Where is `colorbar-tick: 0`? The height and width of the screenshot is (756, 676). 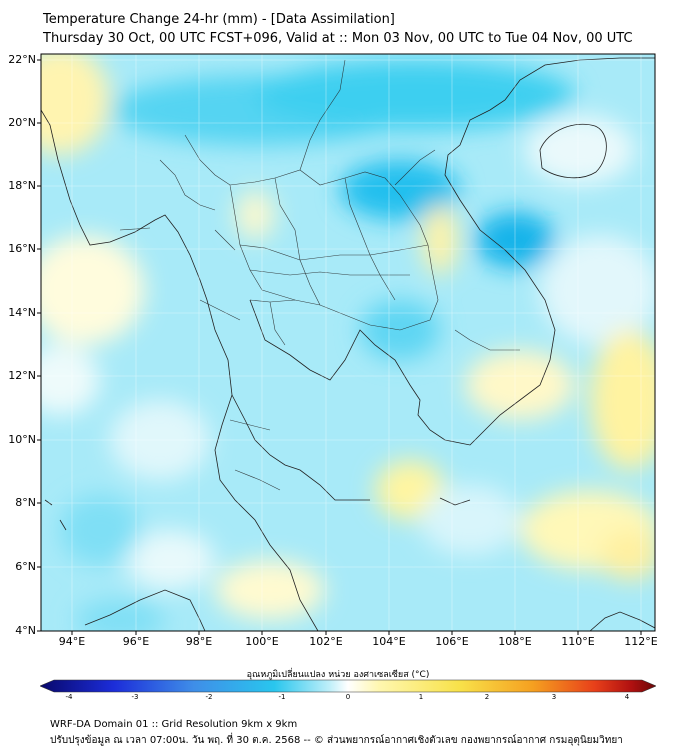
colorbar-tick: 0 is located at coordinates (348, 697).